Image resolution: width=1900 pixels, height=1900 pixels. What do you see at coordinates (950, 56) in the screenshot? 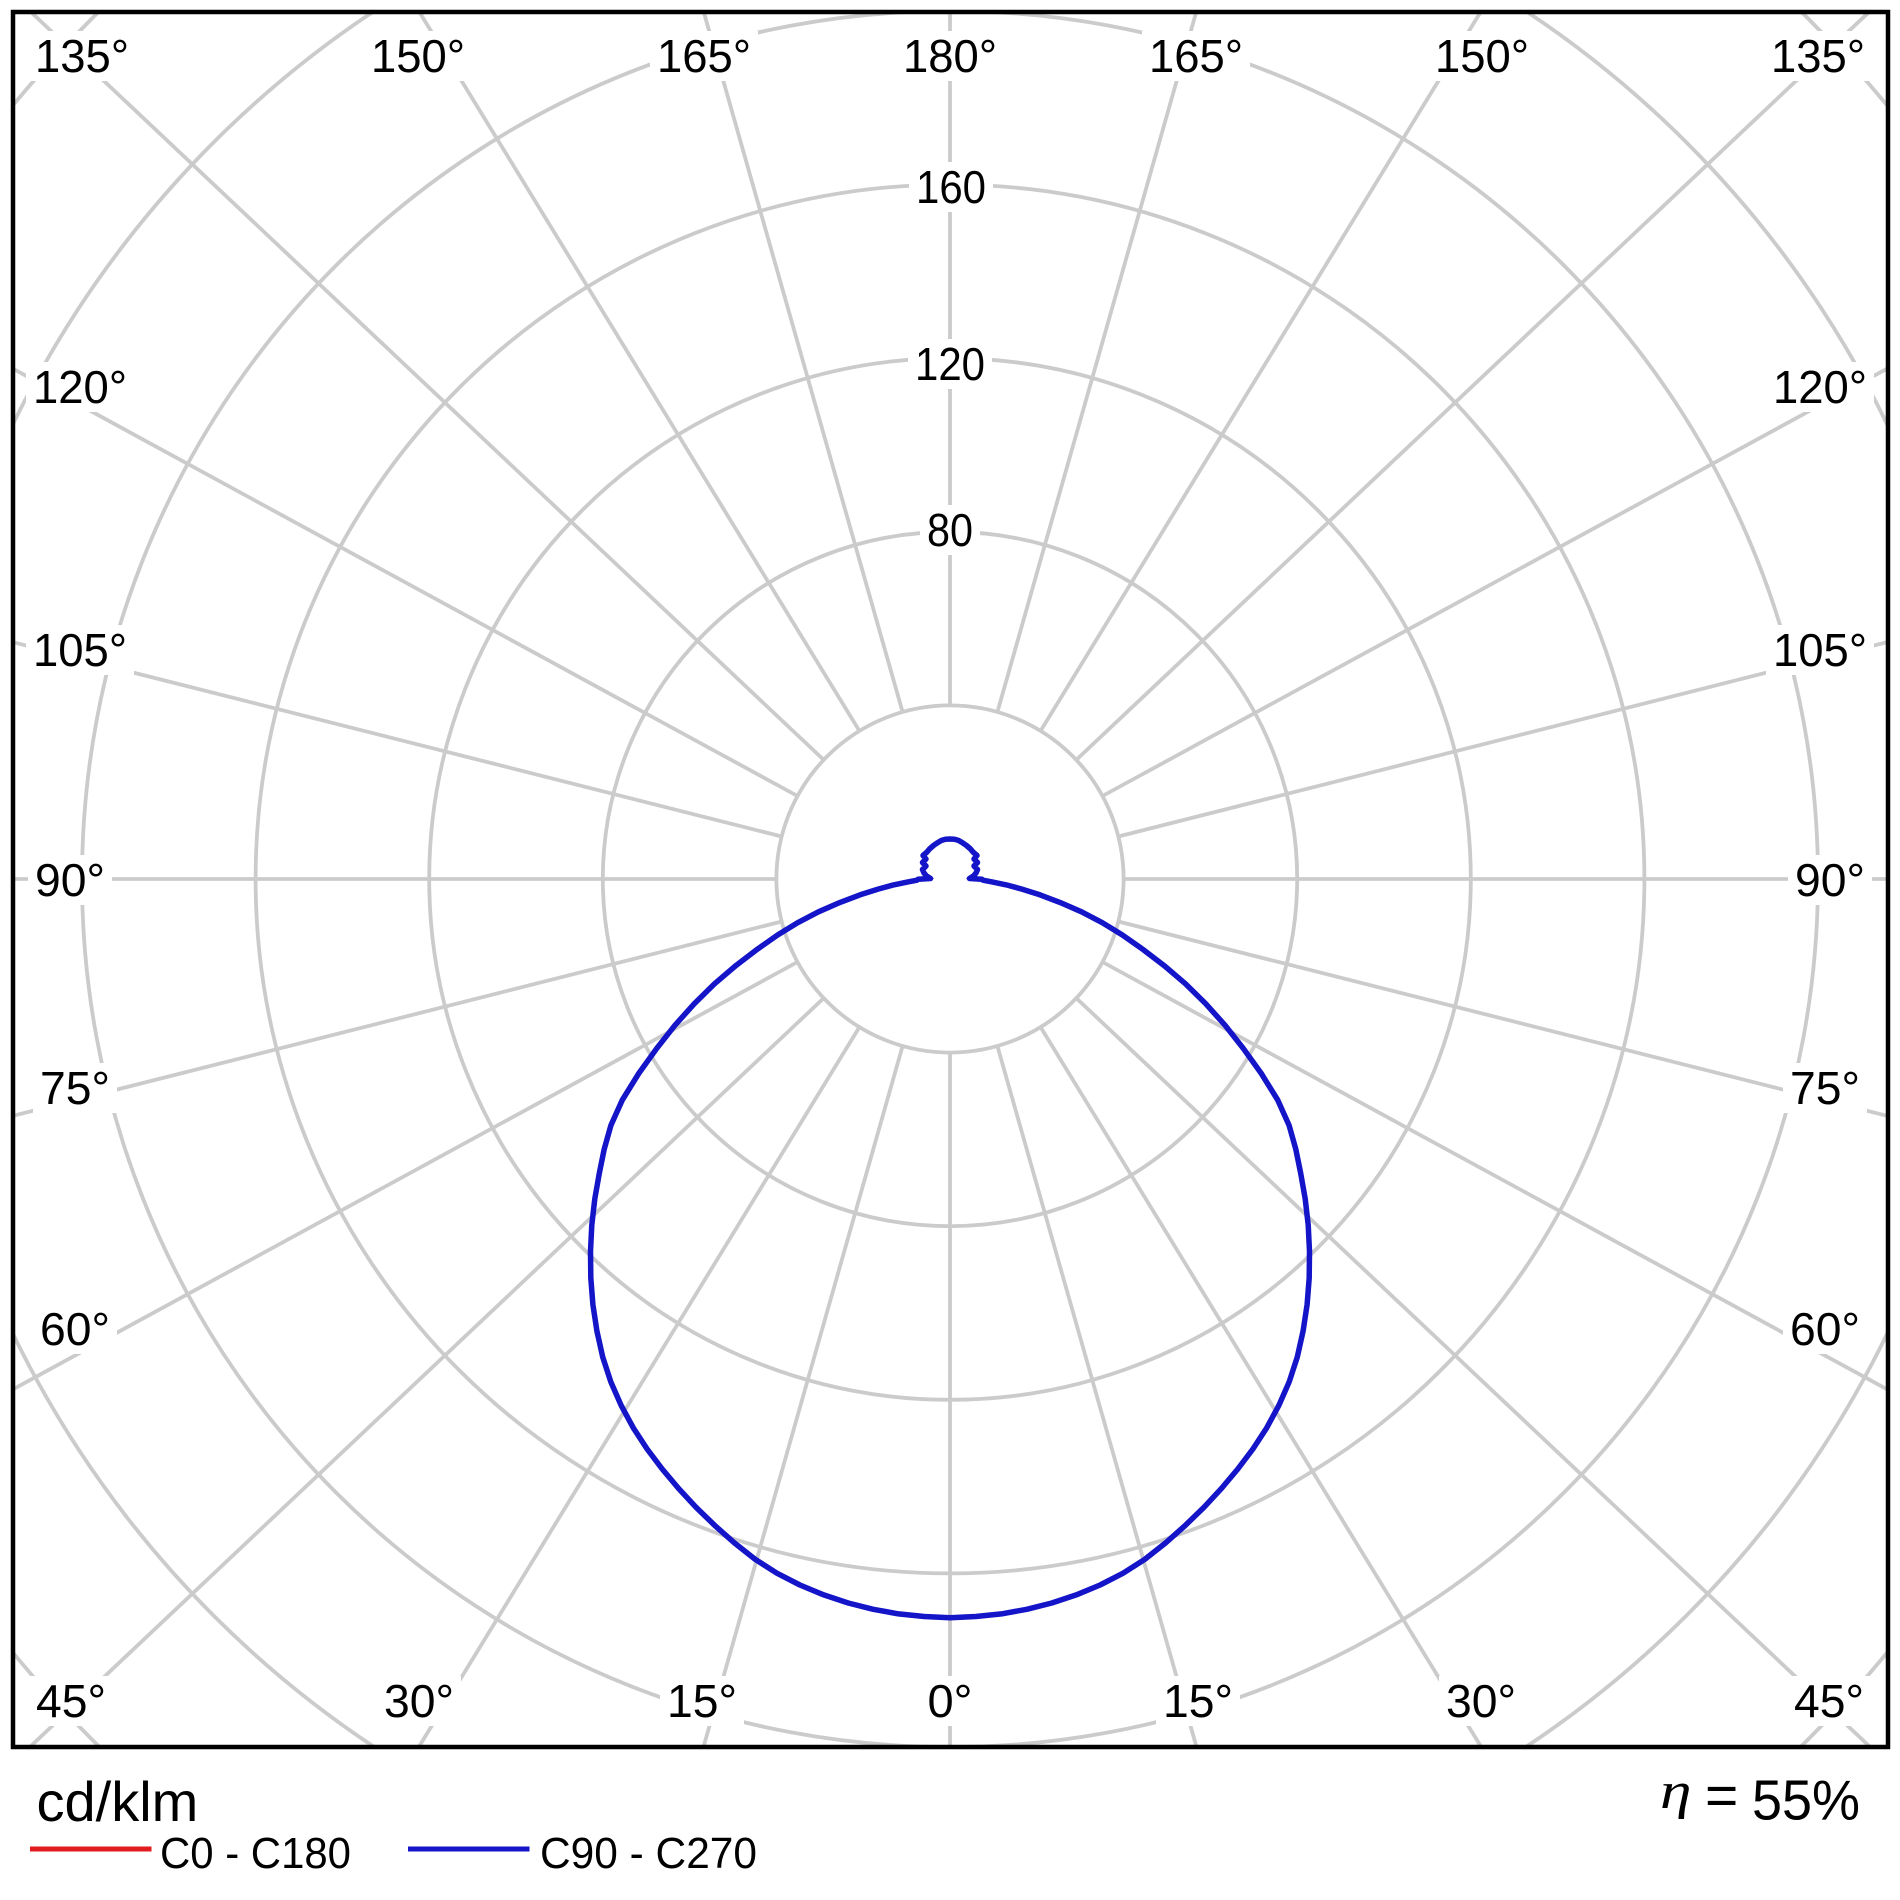
I see `svg-text: 180°` at bounding box center [950, 56].